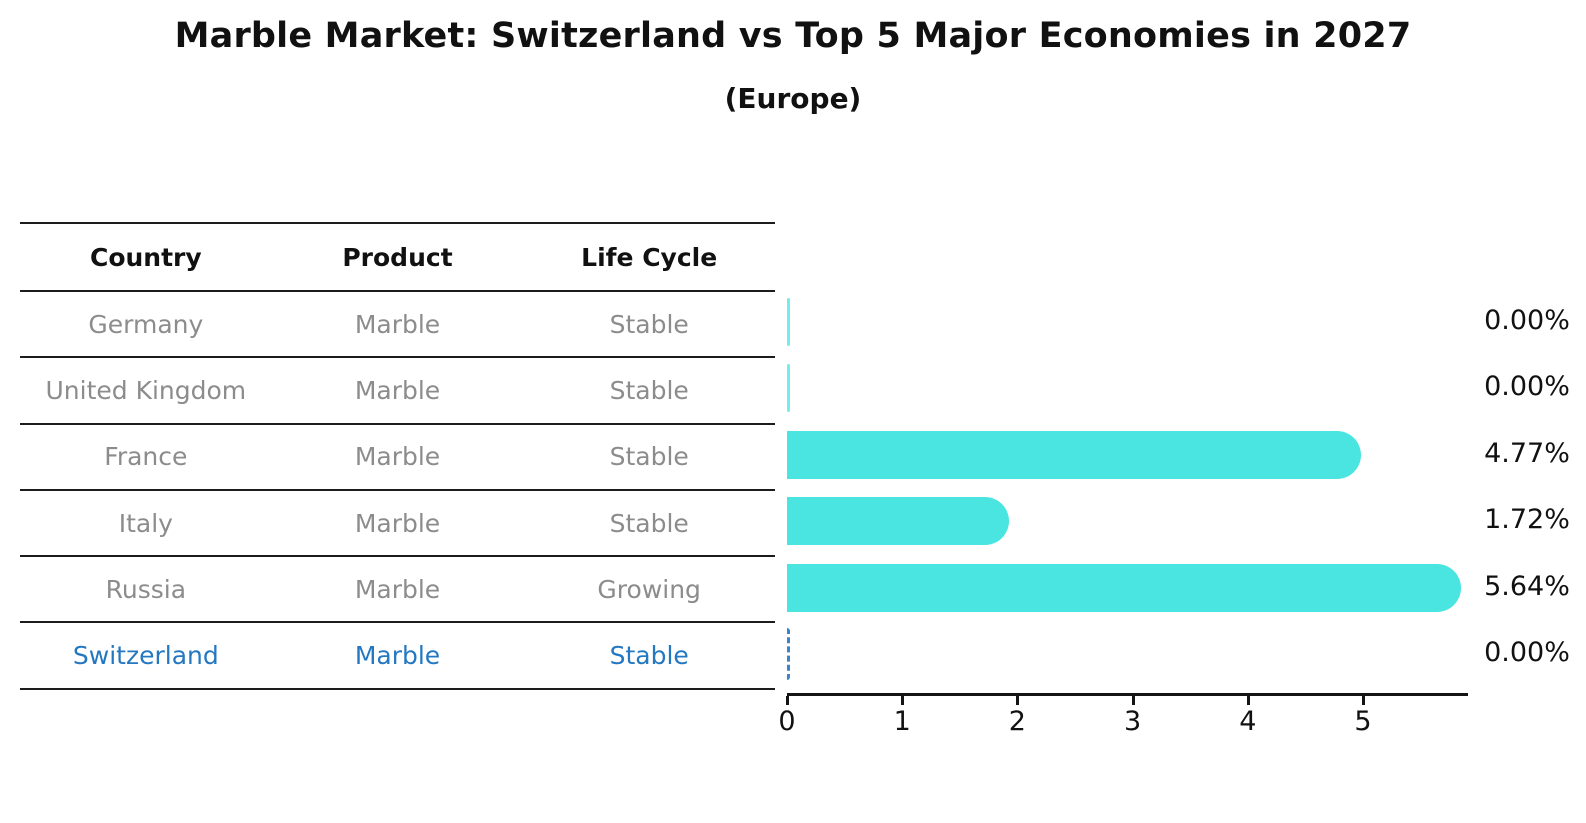  Describe the element at coordinates (1127, 694) in the screenshot. I see `x-axis-line` at that location.